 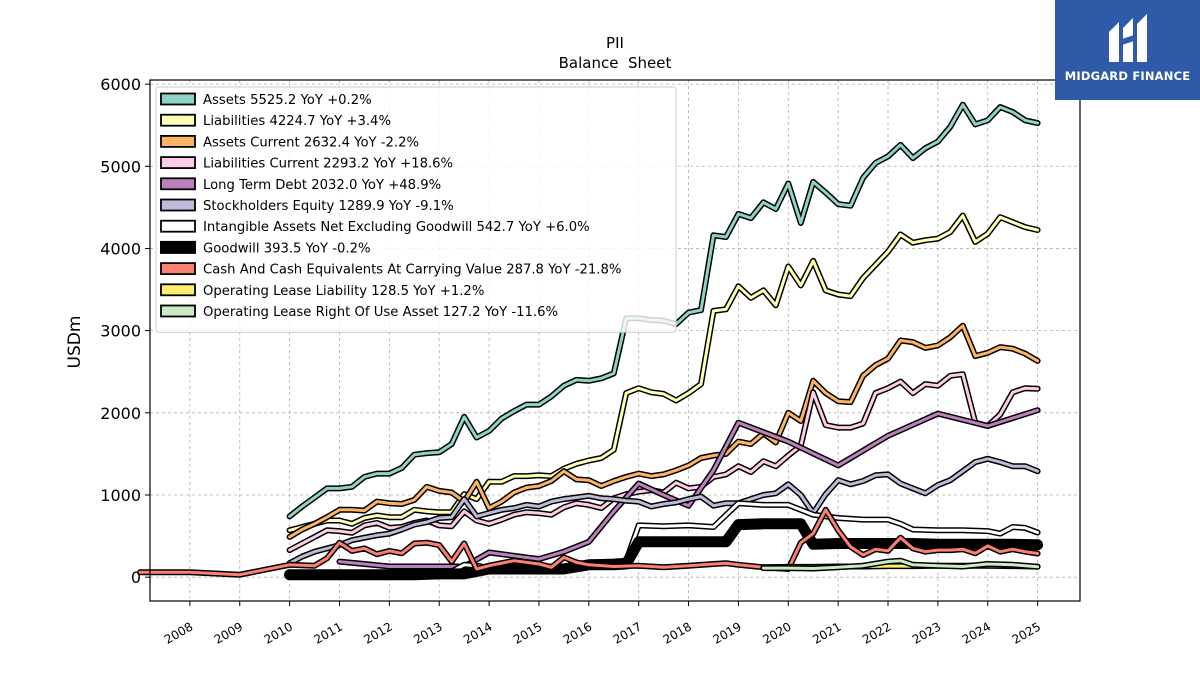 I want to click on x-tick-label: 2016, so click(x=577, y=632).